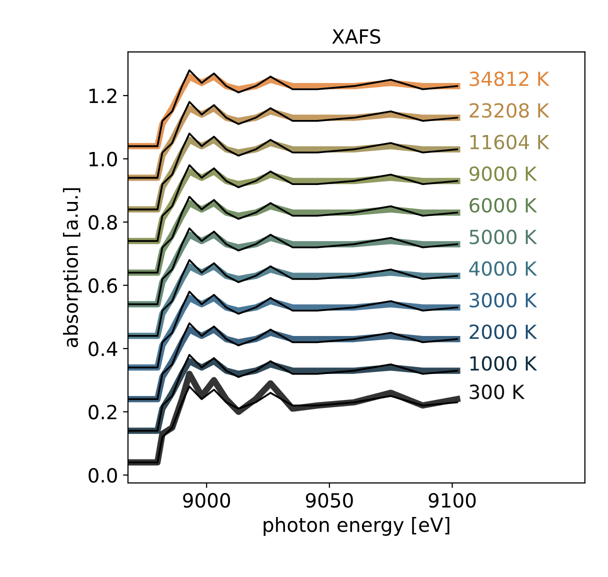 The height and width of the screenshot is (577, 608). I want to click on series-label: 300 K, so click(497, 392).